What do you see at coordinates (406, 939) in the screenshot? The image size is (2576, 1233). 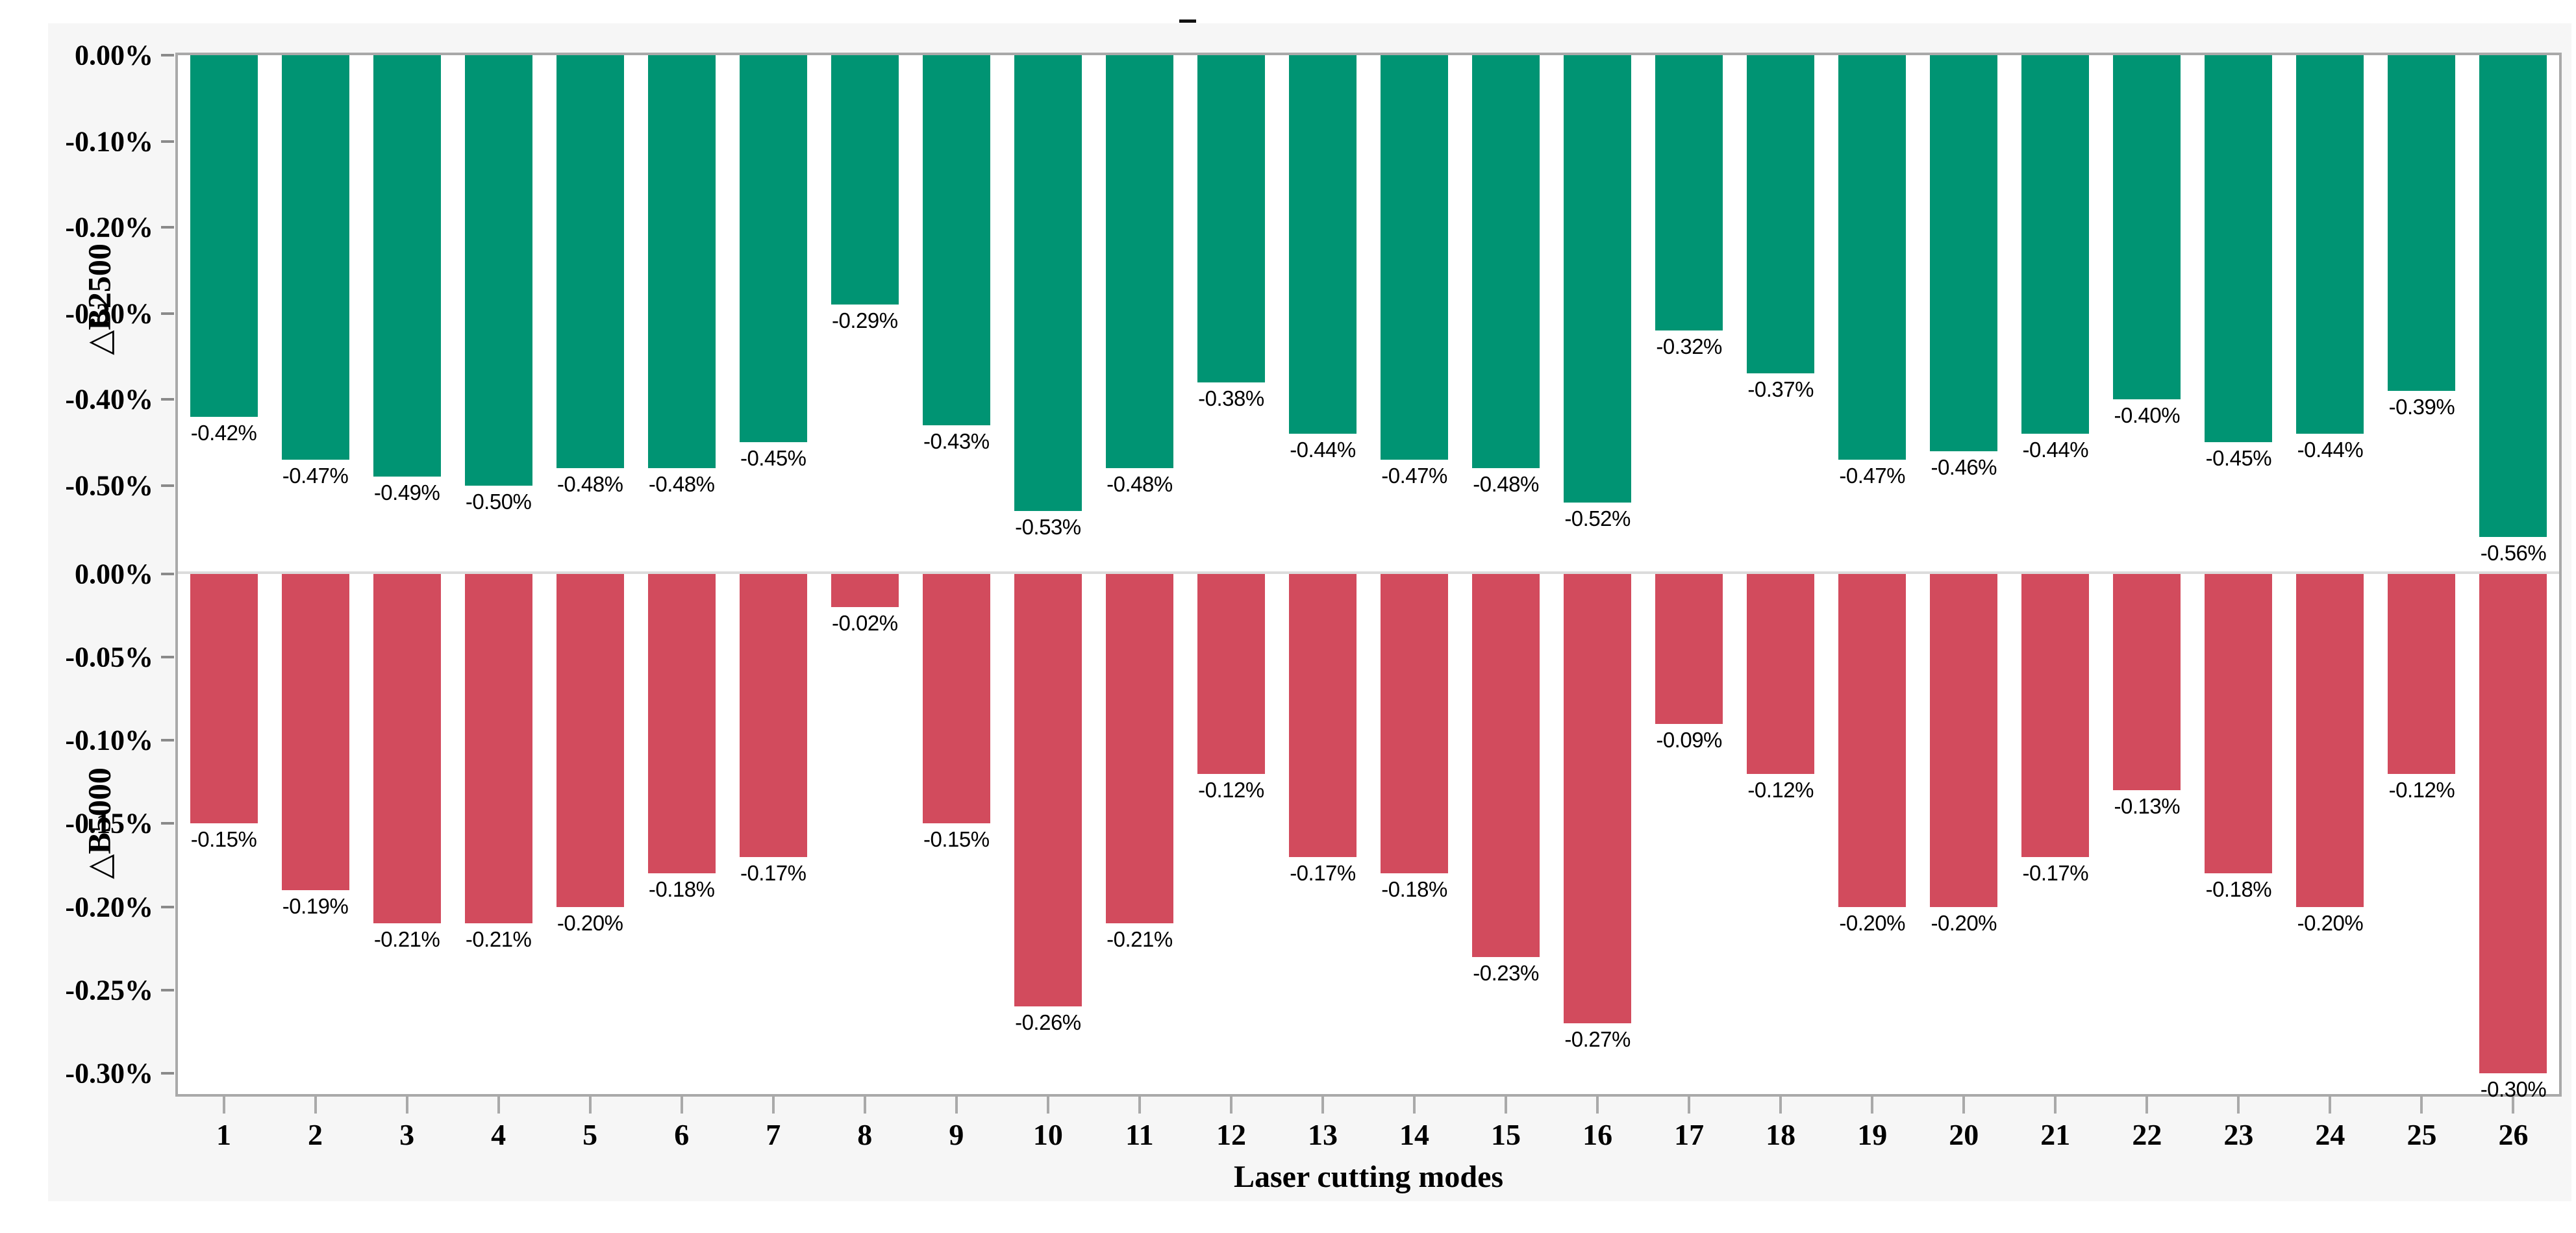 I see `bar-value-label-b5000-mode-3: -0.21%` at bounding box center [406, 939].